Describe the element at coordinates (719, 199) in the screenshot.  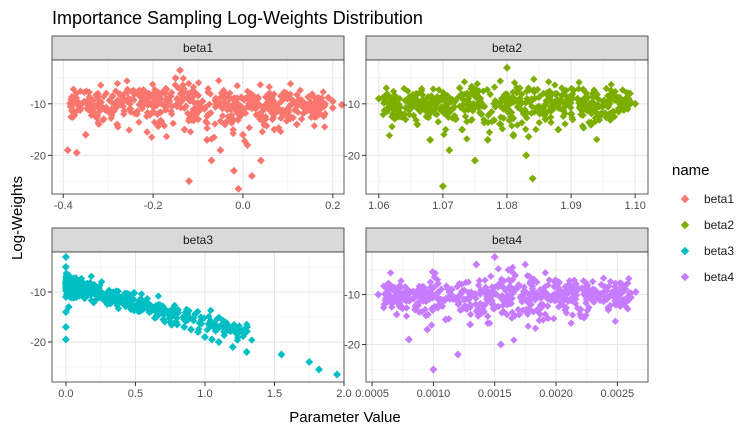
I see `legend-label: beta1` at that location.